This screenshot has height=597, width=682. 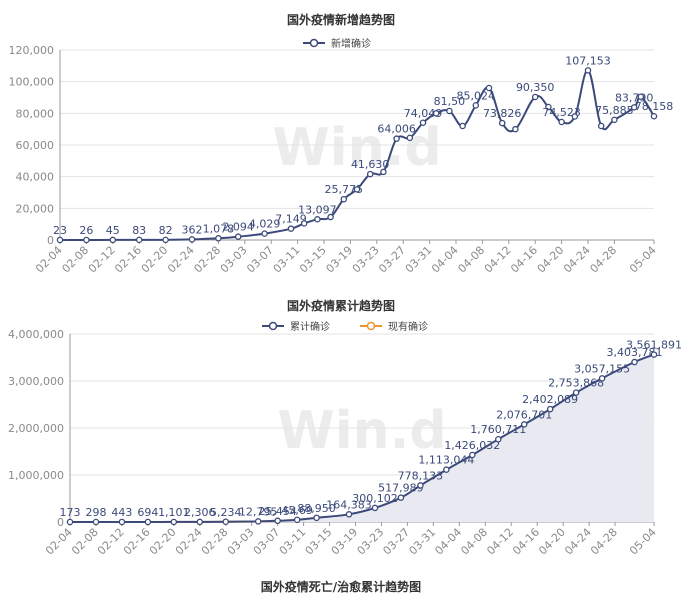 What do you see at coordinates (36, 381) in the screenshot?
I see `y-tick-label: 3,000,000` at bounding box center [36, 381].